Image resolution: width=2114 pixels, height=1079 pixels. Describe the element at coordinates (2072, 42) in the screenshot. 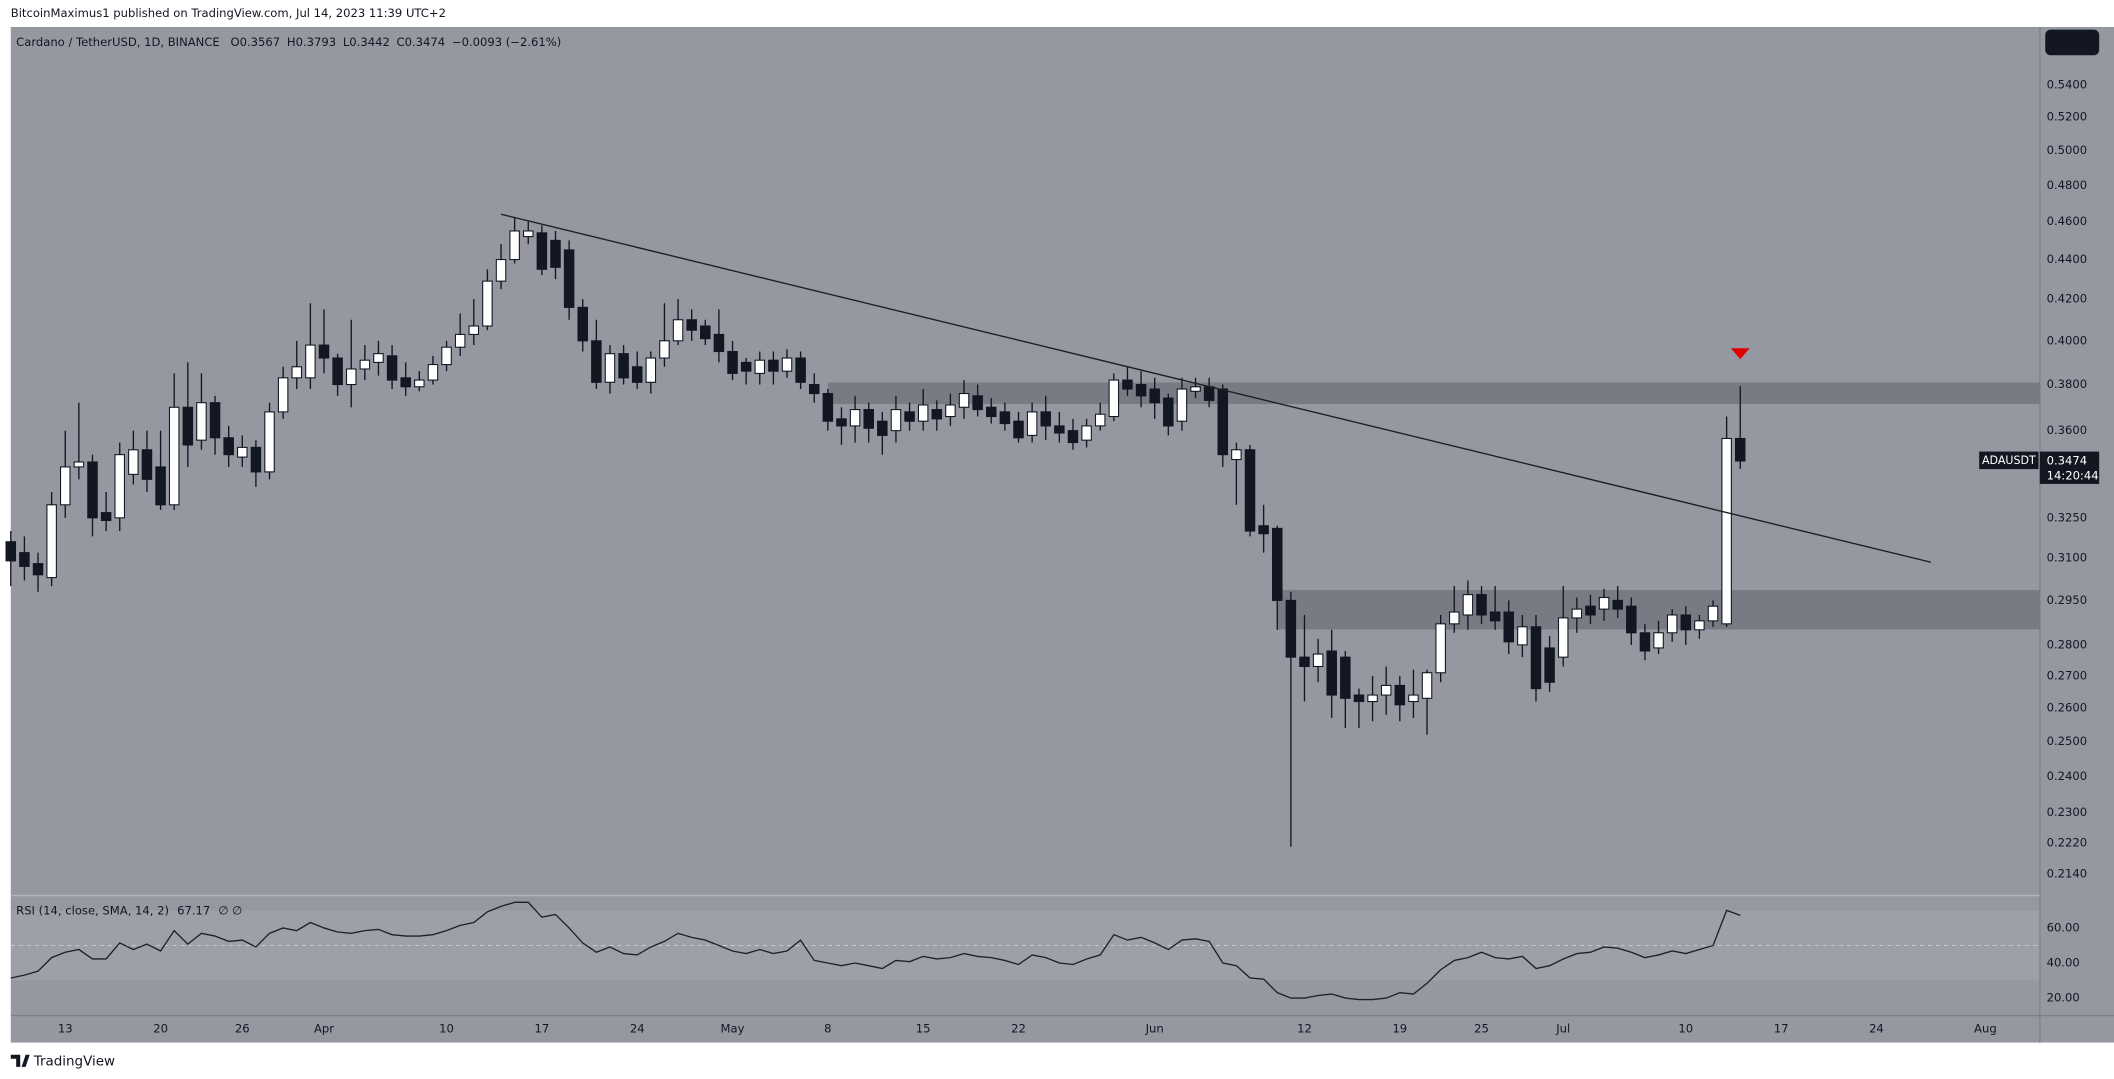

I see `settings-box` at that location.